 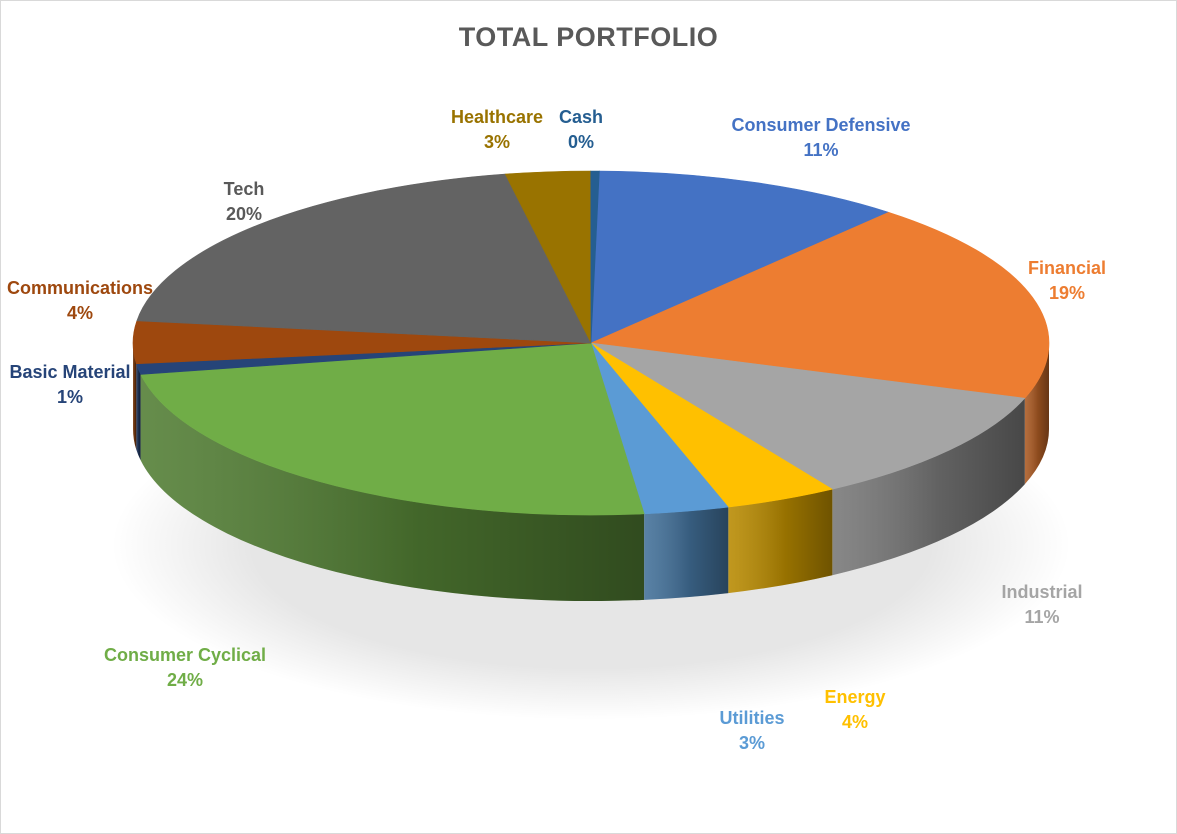 What do you see at coordinates (185, 655) in the screenshot?
I see `label-name: Consumer Cyclical` at bounding box center [185, 655].